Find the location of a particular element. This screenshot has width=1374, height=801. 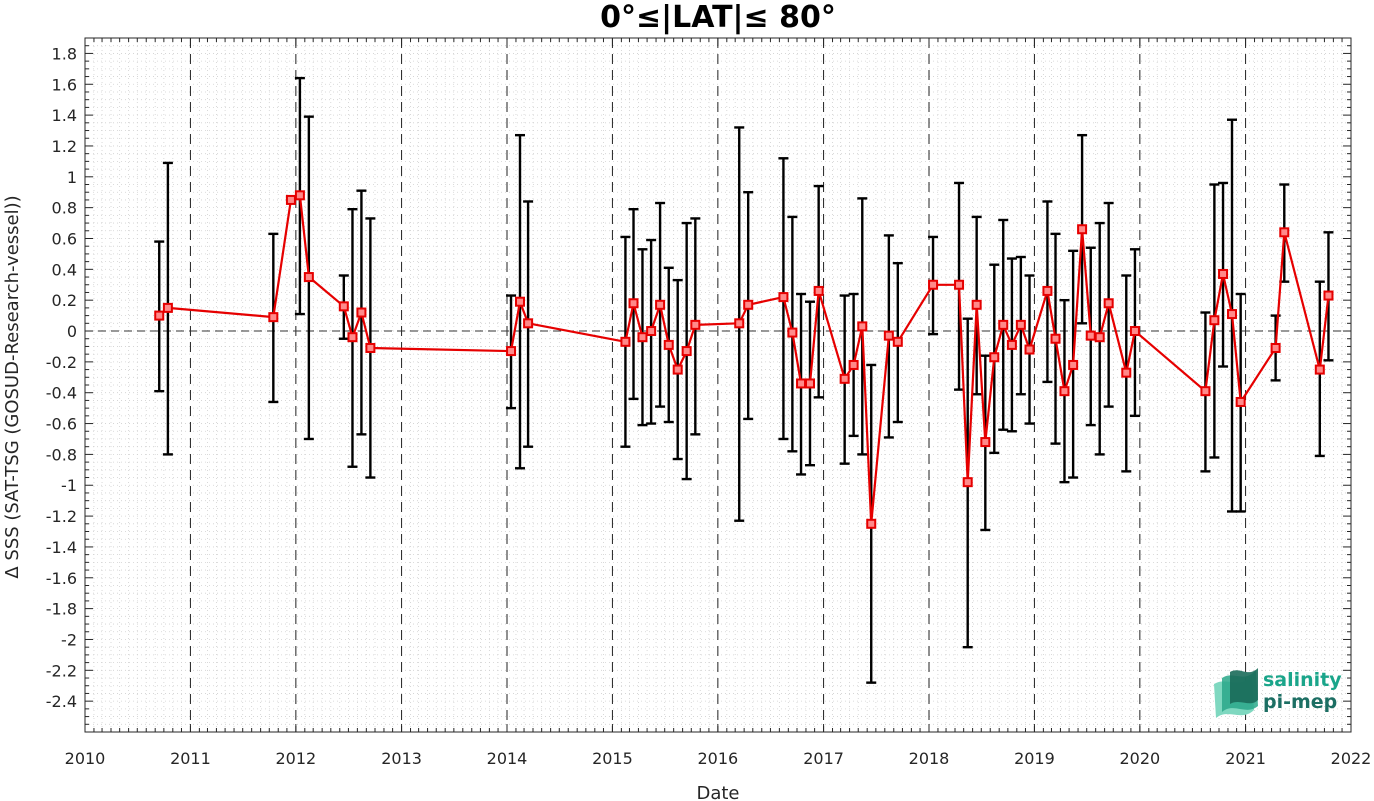

y-tick-label: -0.6 is located at coordinates (61, 424).